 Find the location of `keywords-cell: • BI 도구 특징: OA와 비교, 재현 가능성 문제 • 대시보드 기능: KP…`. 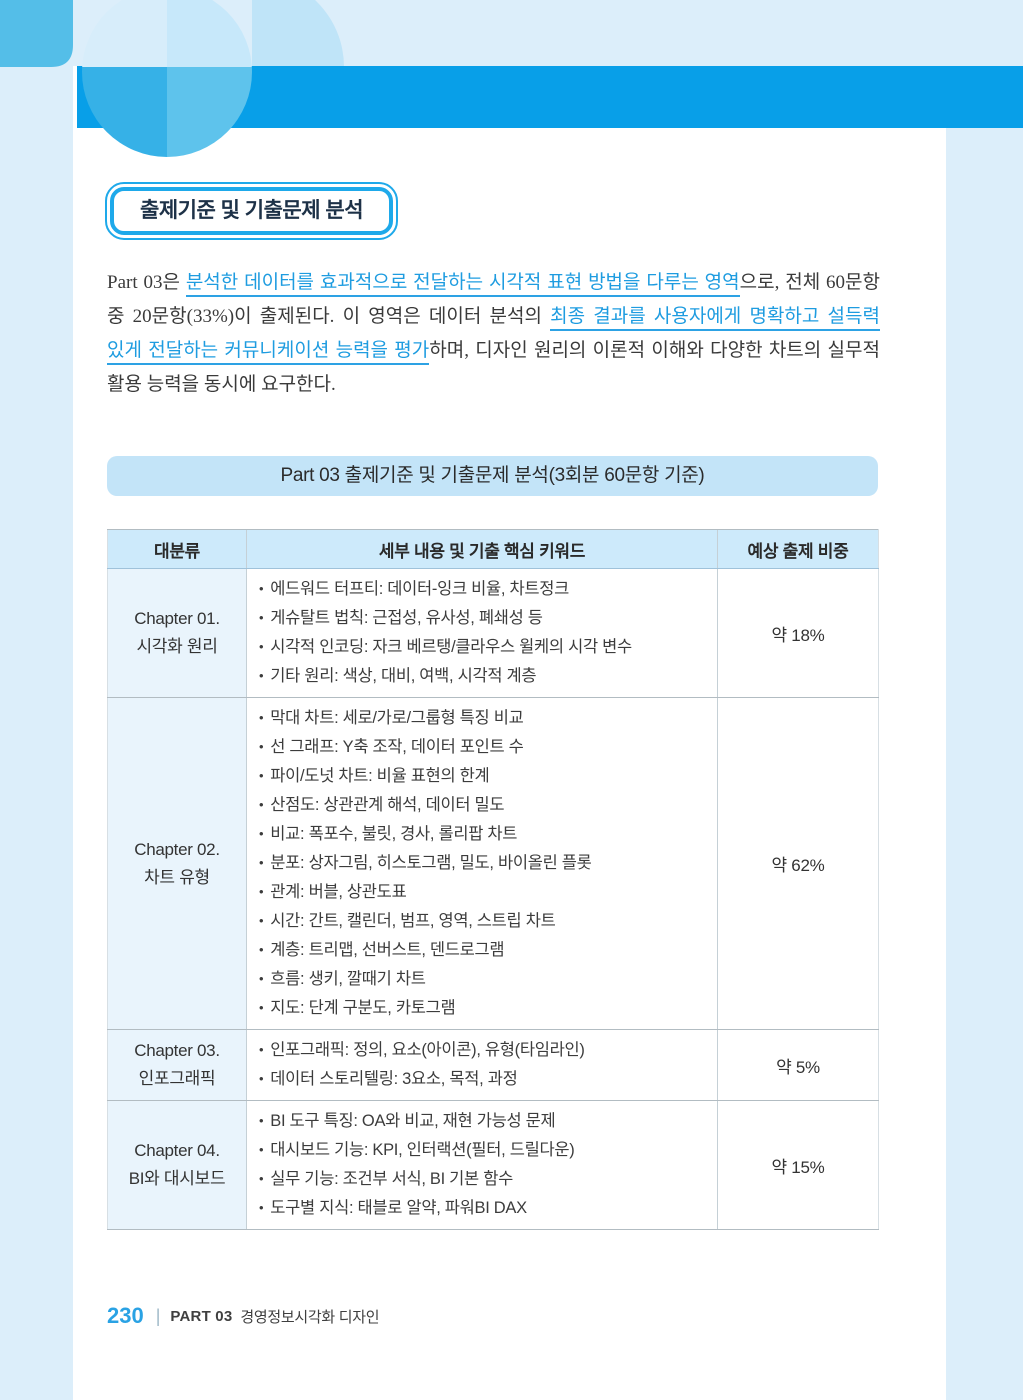

keywords-cell: • BI 도구 특징: OA와 비교, 재현 가능성 문제 • 대시보드 기능: KP… is located at coordinates (482, 1165).